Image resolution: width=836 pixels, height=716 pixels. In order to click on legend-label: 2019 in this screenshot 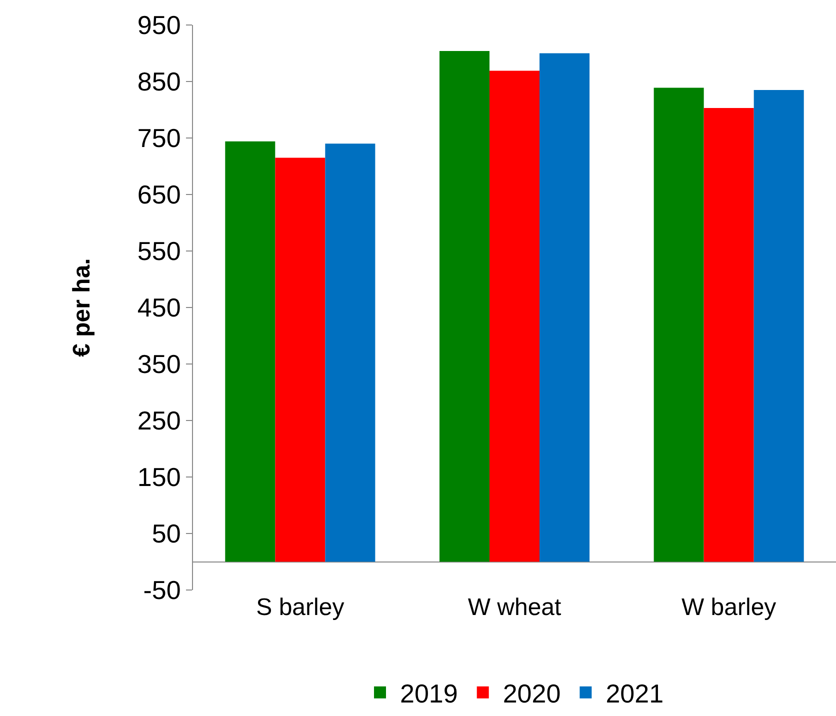, I will do `click(429, 693)`.